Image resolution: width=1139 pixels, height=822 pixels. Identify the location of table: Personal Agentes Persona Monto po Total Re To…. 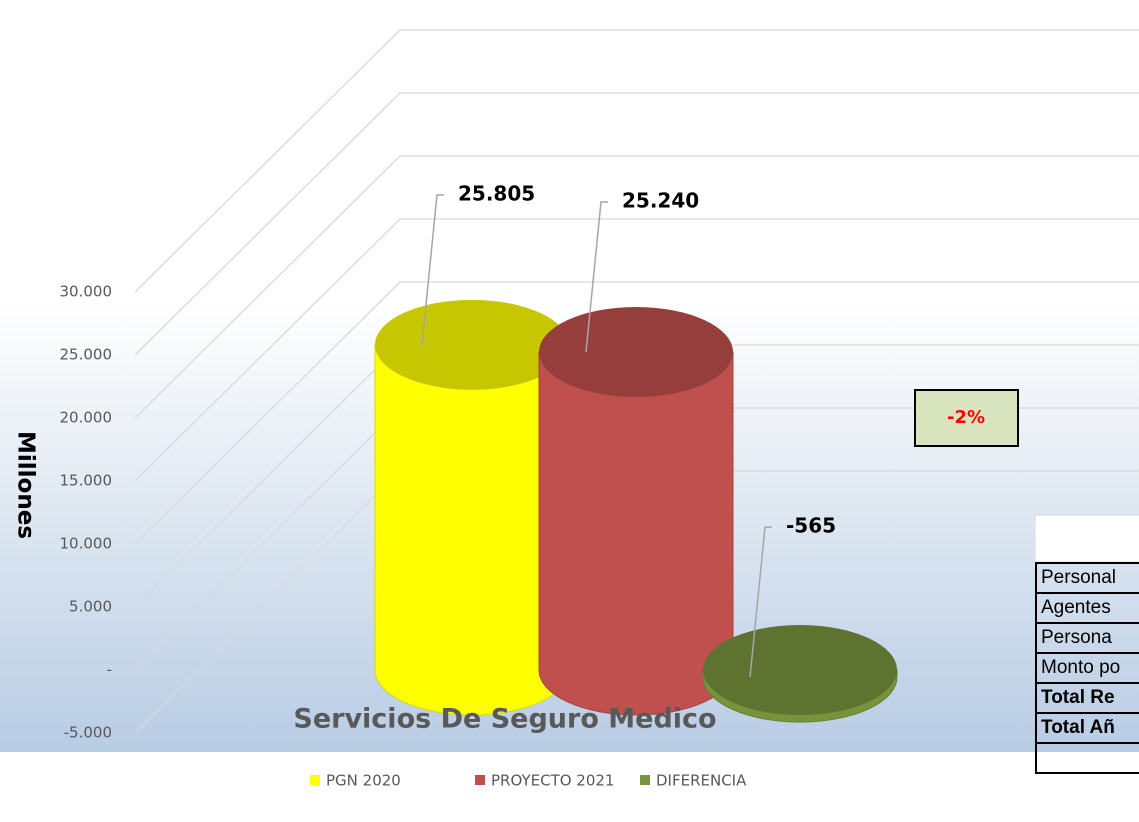
(1087, 668).